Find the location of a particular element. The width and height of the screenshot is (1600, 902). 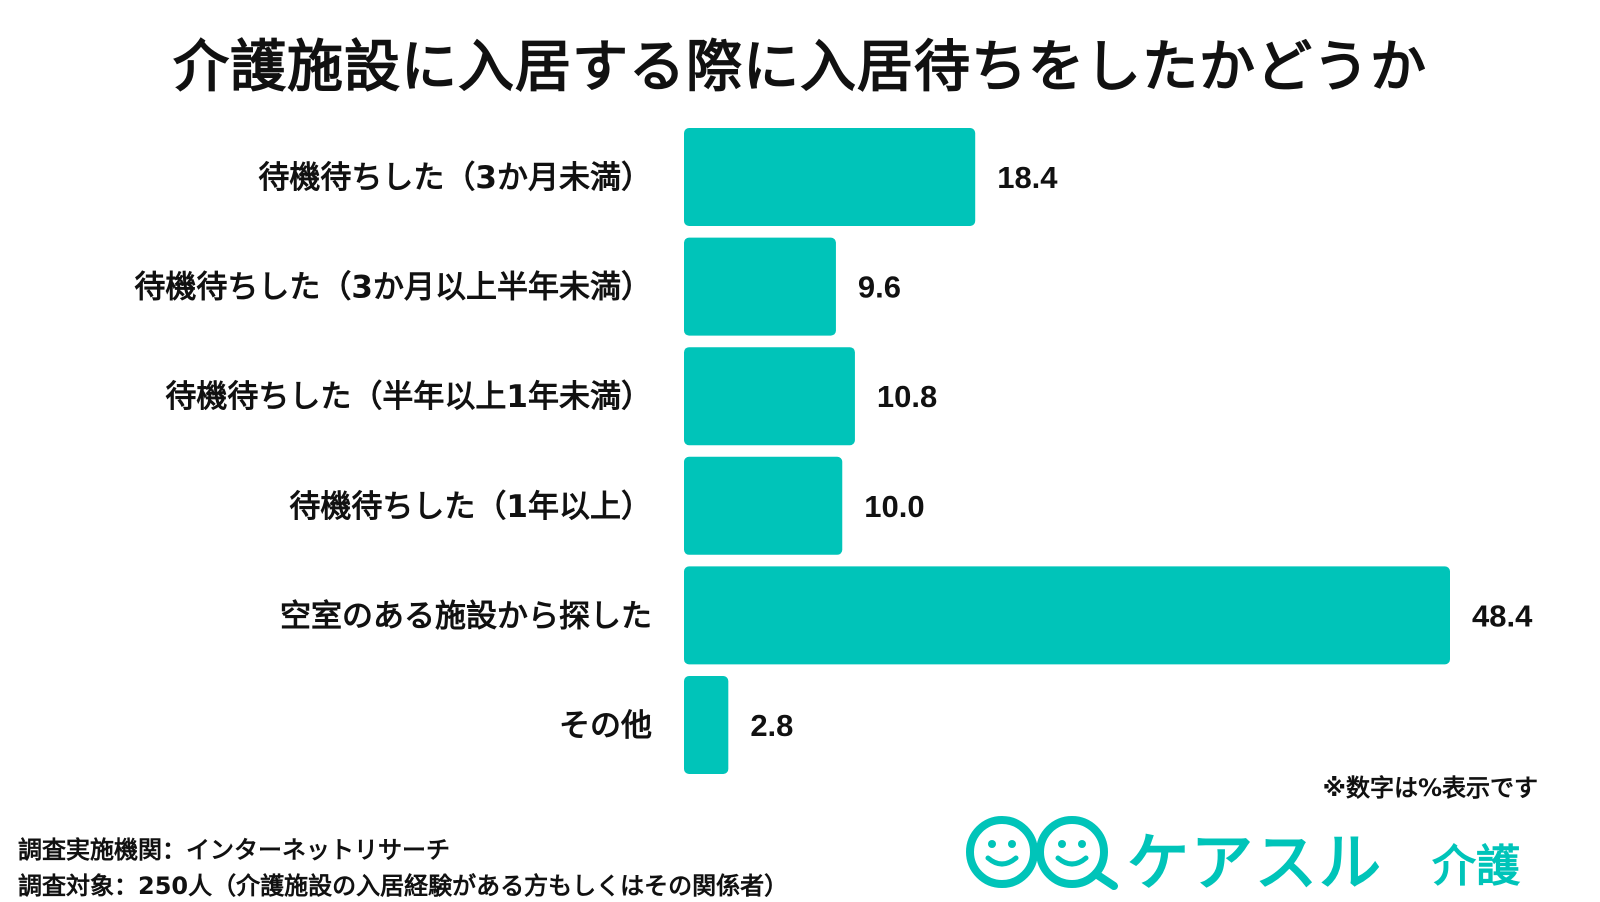

category-label-0: 待機待ちした（3か月未満） is located at coordinates (455, 178).